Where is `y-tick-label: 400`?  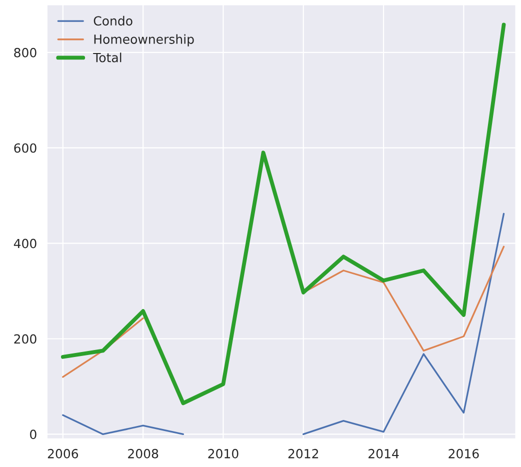 y-tick-label: 400 is located at coordinates (25, 243).